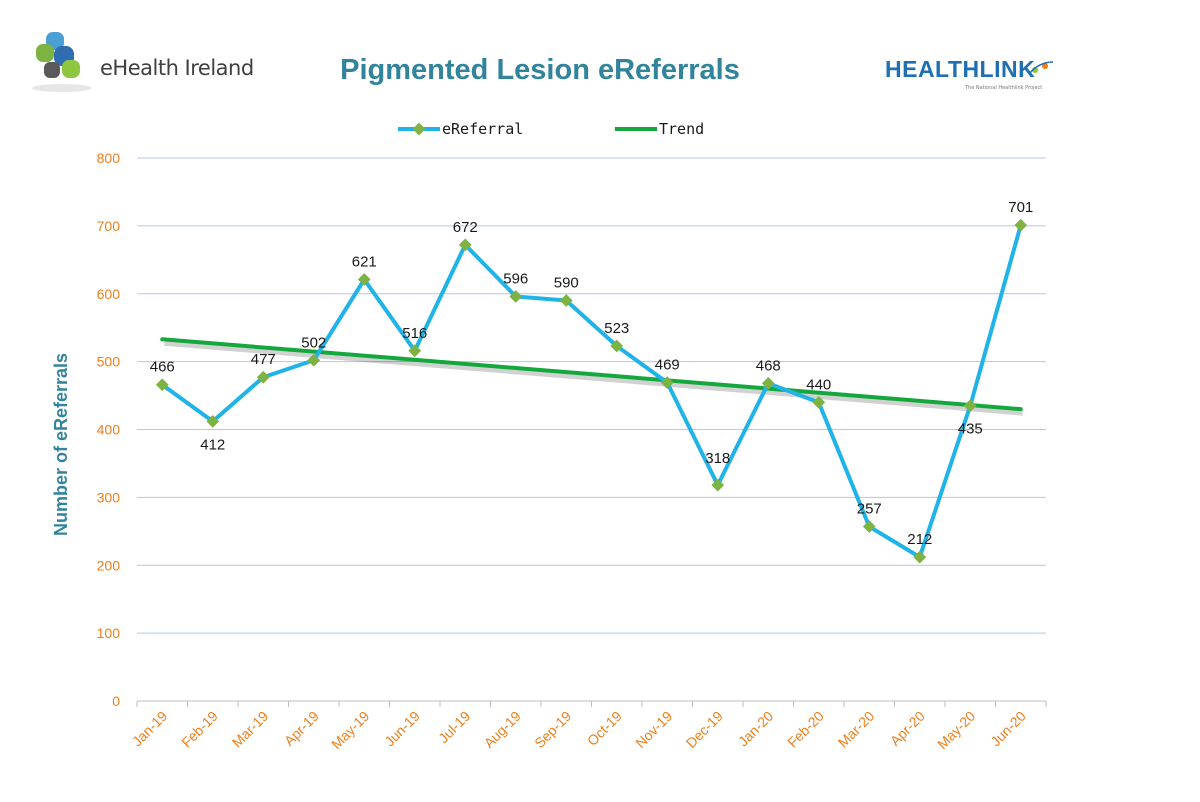 Image resolution: width=1200 pixels, height=802 pixels. What do you see at coordinates (667, 365) in the screenshot?
I see `data-label: 469` at bounding box center [667, 365].